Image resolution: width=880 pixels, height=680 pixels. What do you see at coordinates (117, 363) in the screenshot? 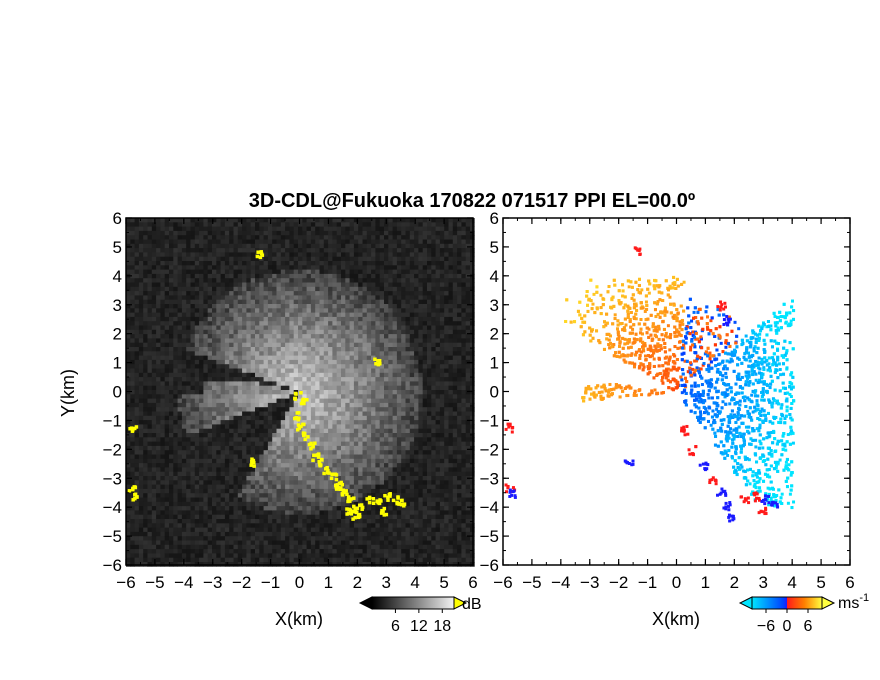
I see `reflectivity-y-tick-label: 1` at bounding box center [117, 363].